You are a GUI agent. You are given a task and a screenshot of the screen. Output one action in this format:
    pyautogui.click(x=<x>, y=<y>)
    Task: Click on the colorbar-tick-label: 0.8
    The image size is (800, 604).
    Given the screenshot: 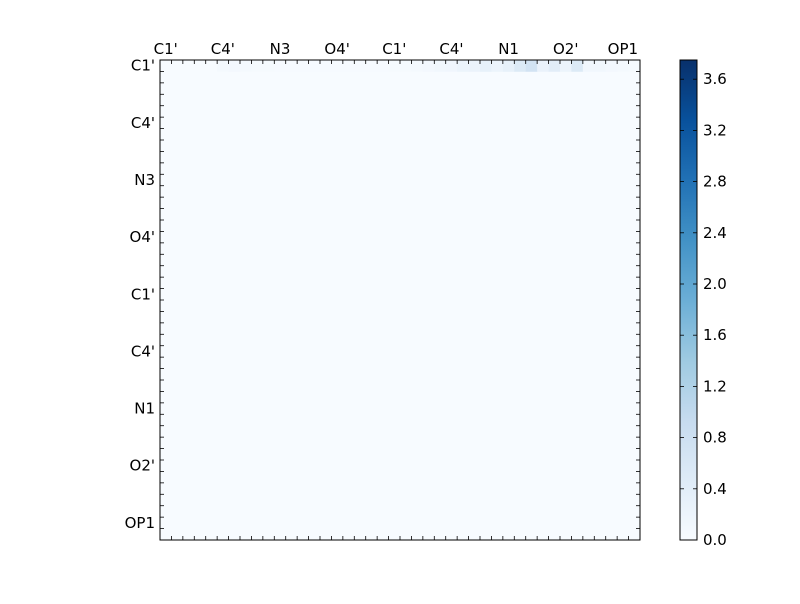 What is the action you would take?
    pyautogui.click(x=715, y=438)
    